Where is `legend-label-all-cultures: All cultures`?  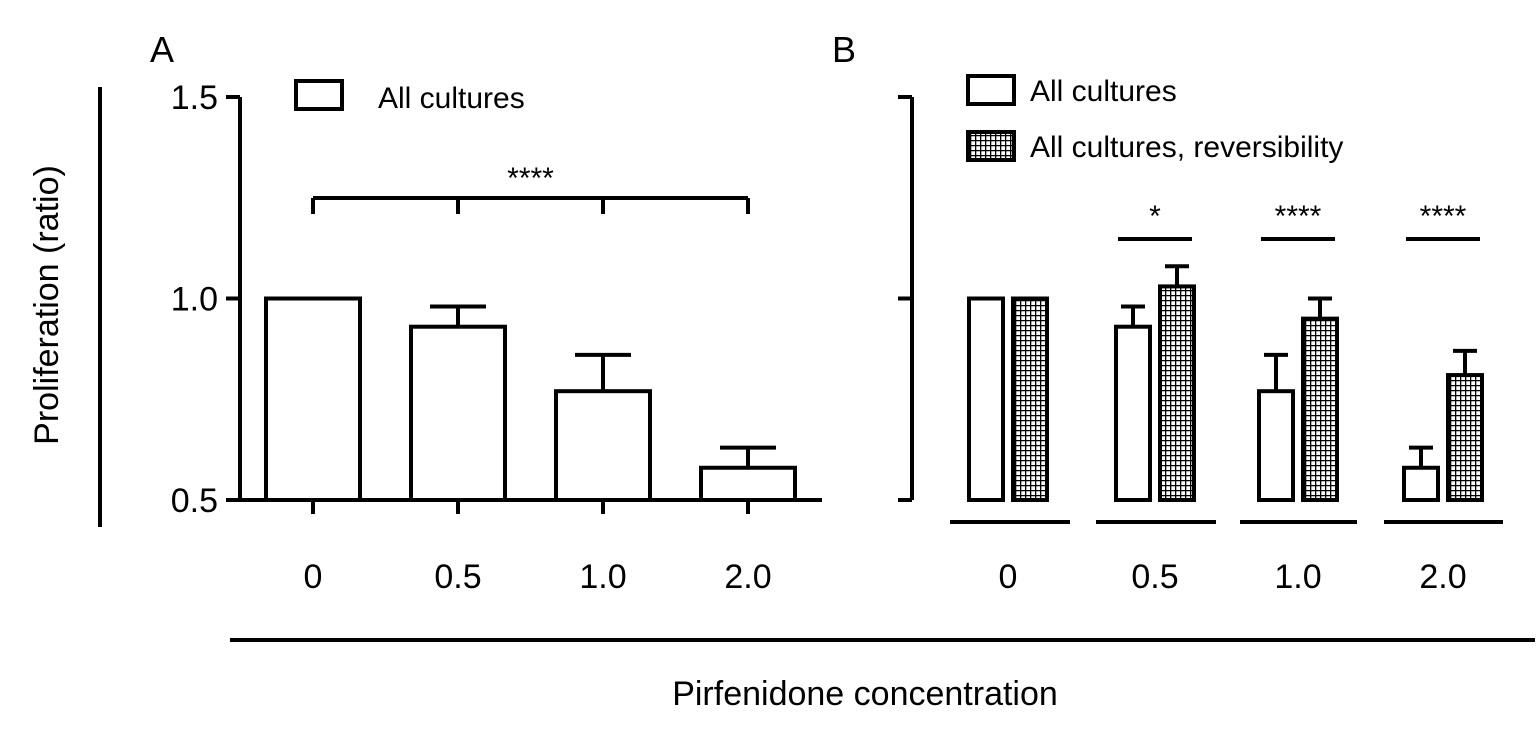 legend-label-all-cultures: All cultures is located at coordinates (1103, 91).